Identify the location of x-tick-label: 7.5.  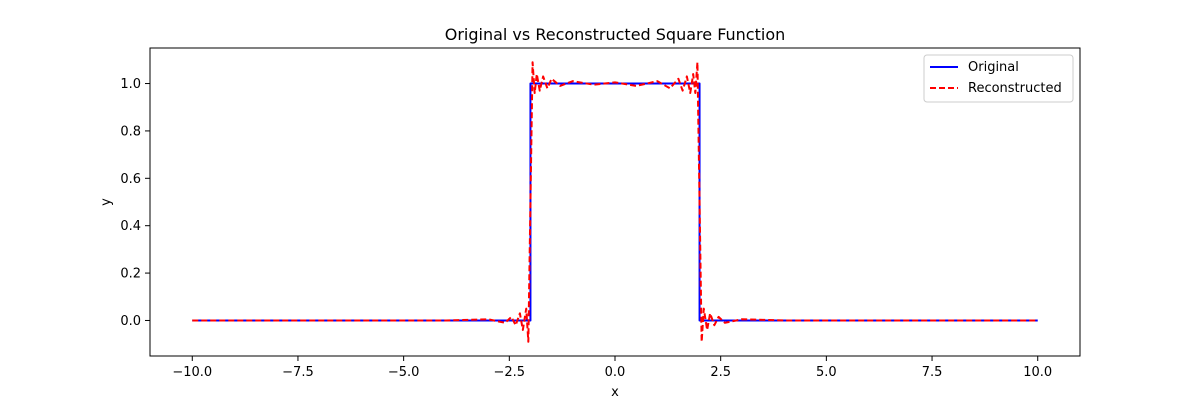
(932, 372).